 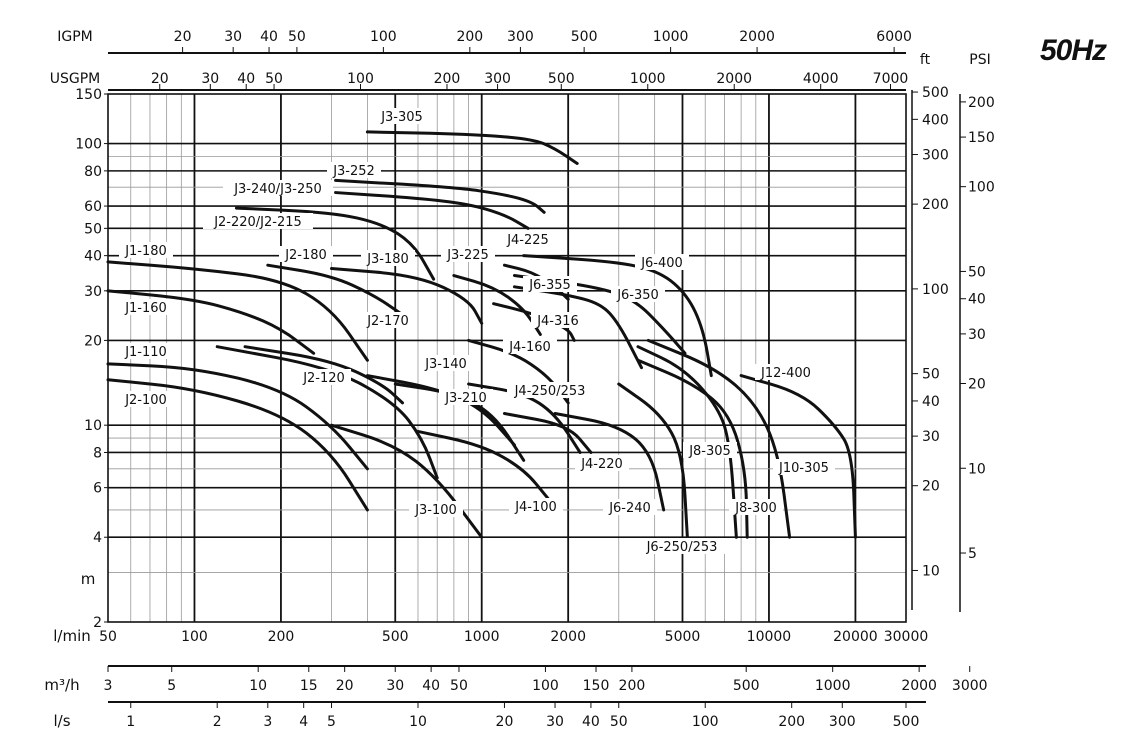 I want to click on psi-tick-label: 10, so click(x=977, y=469).